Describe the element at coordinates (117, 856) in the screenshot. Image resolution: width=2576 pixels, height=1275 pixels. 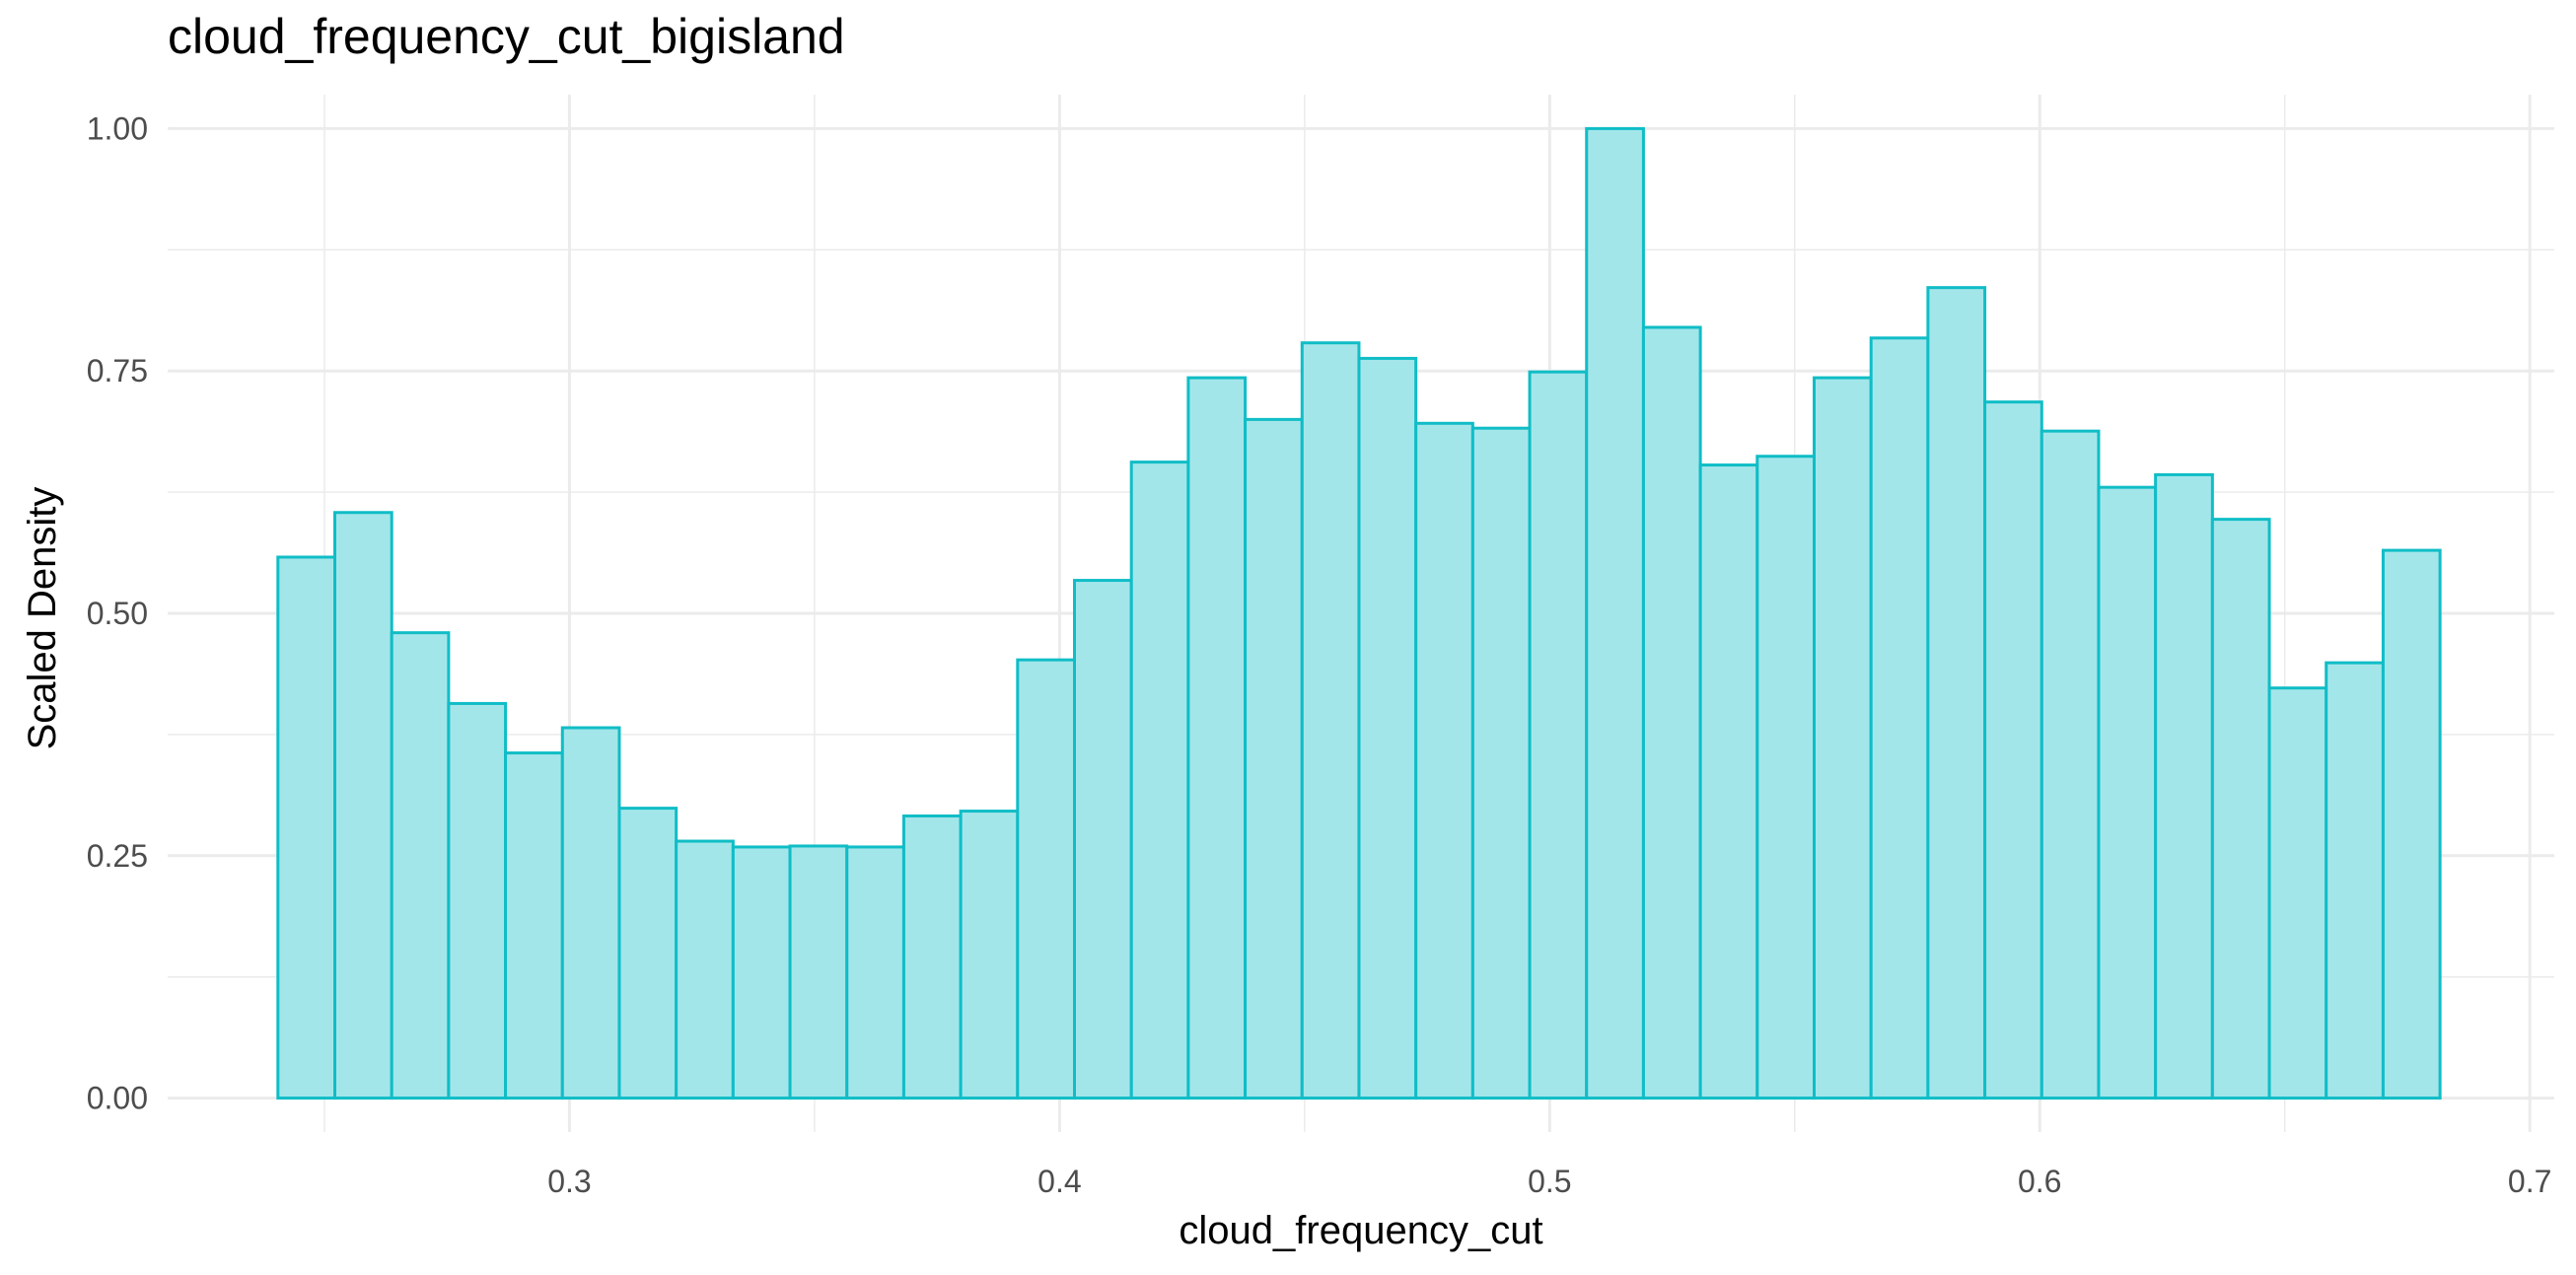
I see `y-tick-label: 0.25` at that location.